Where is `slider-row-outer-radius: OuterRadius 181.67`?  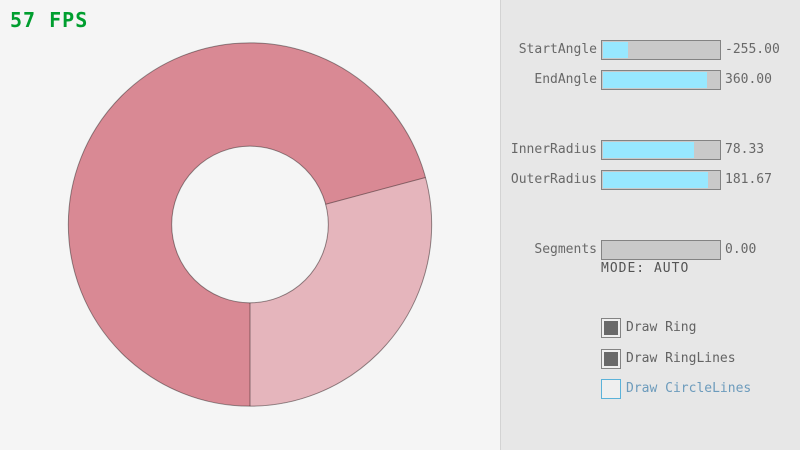 slider-row-outer-radius: OuterRadius 181.67 is located at coordinates (650, 180).